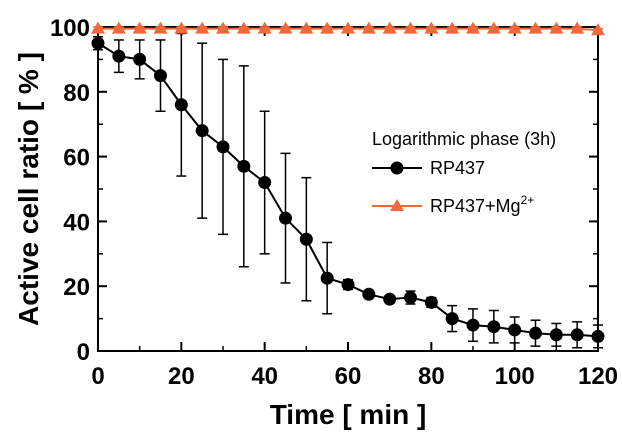  Describe the element at coordinates (76, 158) in the screenshot. I see `y-tick-label: 60` at that location.